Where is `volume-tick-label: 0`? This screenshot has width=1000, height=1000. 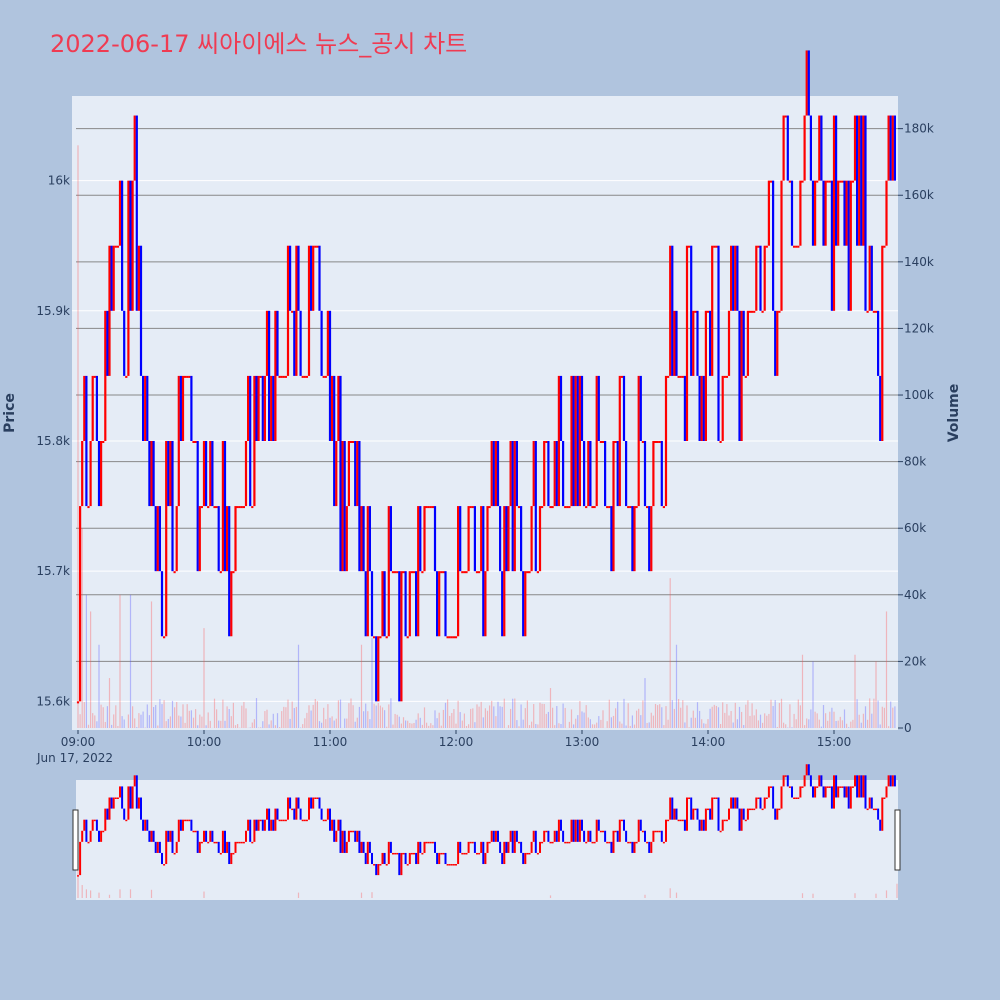 volume-tick-label: 0 is located at coordinates (908, 728).